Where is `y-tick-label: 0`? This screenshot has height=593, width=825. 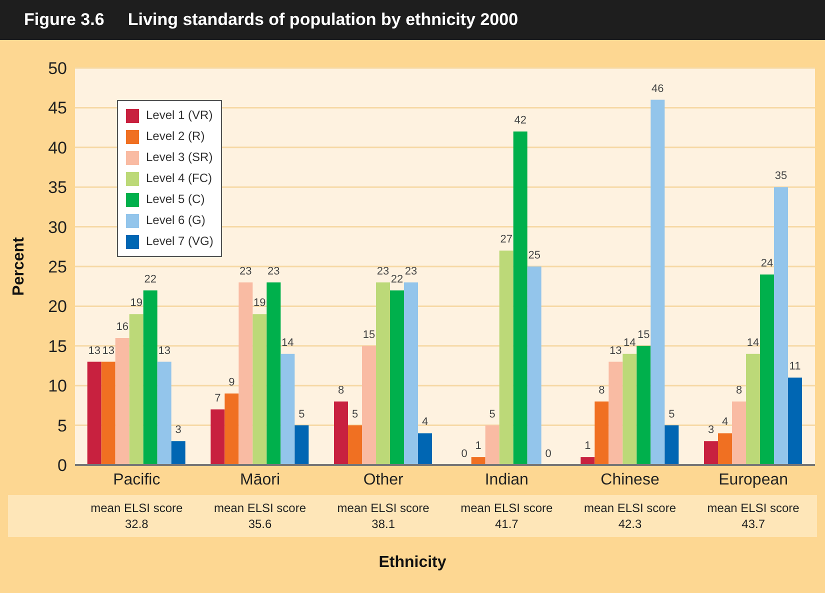 y-tick-label: 0 is located at coordinates (62, 466).